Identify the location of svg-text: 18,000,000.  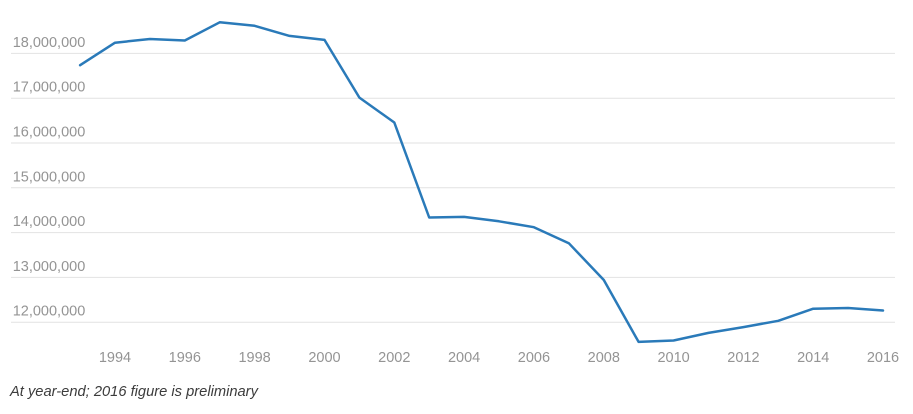
(49, 43).